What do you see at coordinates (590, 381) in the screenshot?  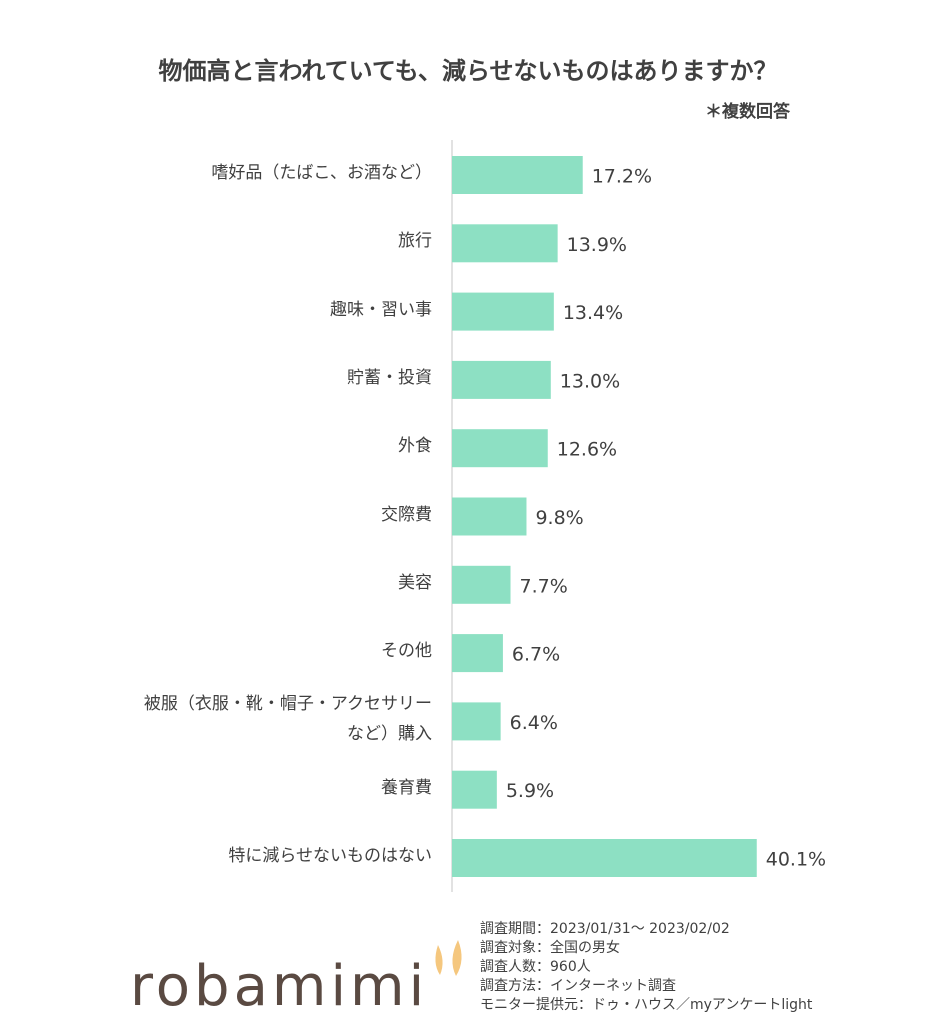 I see `value-label: 13.0%` at bounding box center [590, 381].